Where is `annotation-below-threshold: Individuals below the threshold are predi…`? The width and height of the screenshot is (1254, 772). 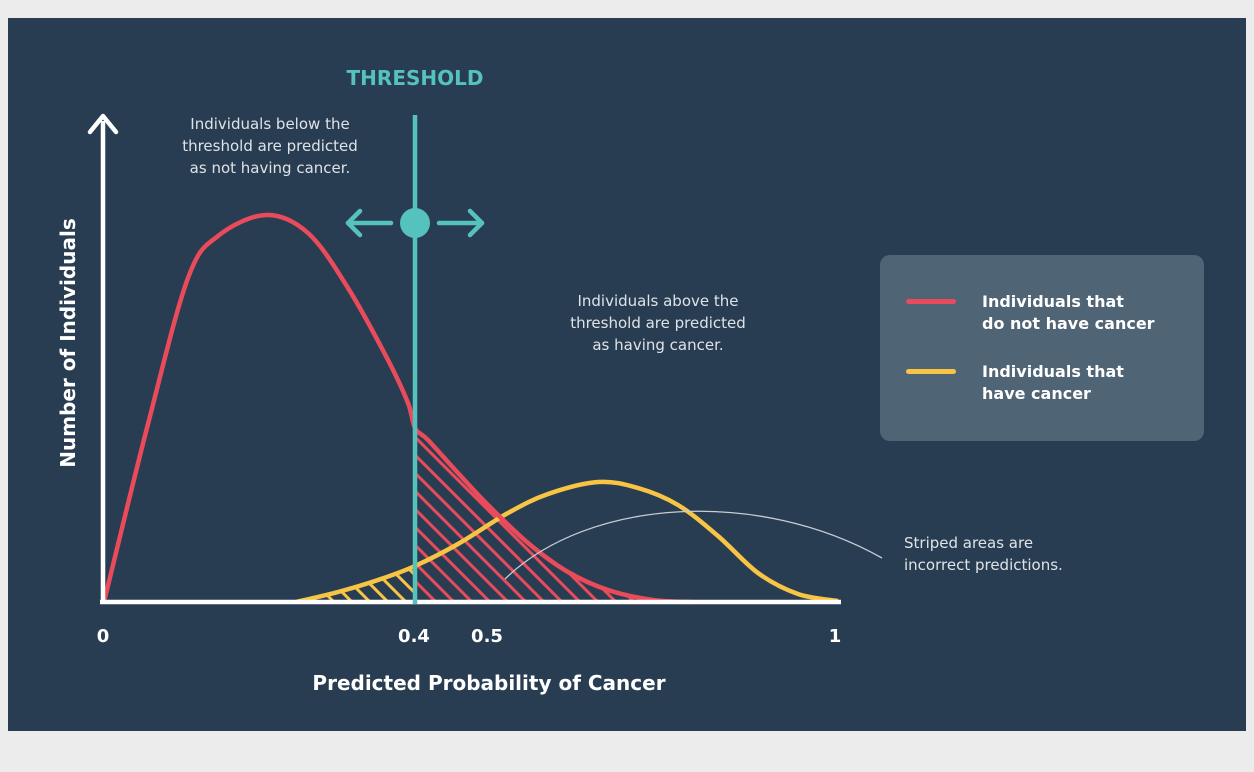 annotation-below-threshold: Individuals below the threshold are predi… is located at coordinates (270, 146).